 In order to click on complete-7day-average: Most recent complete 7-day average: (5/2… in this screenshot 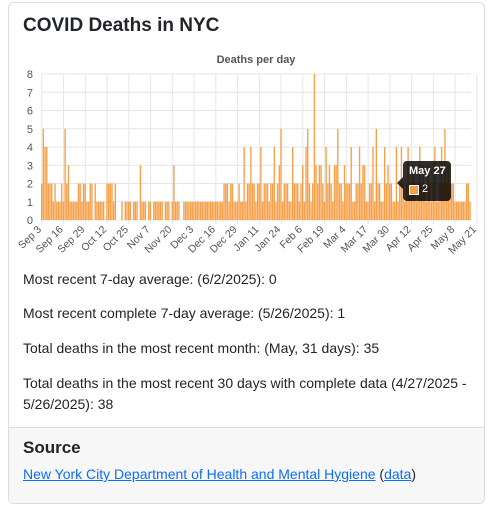, I will do `click(184, 313)`.